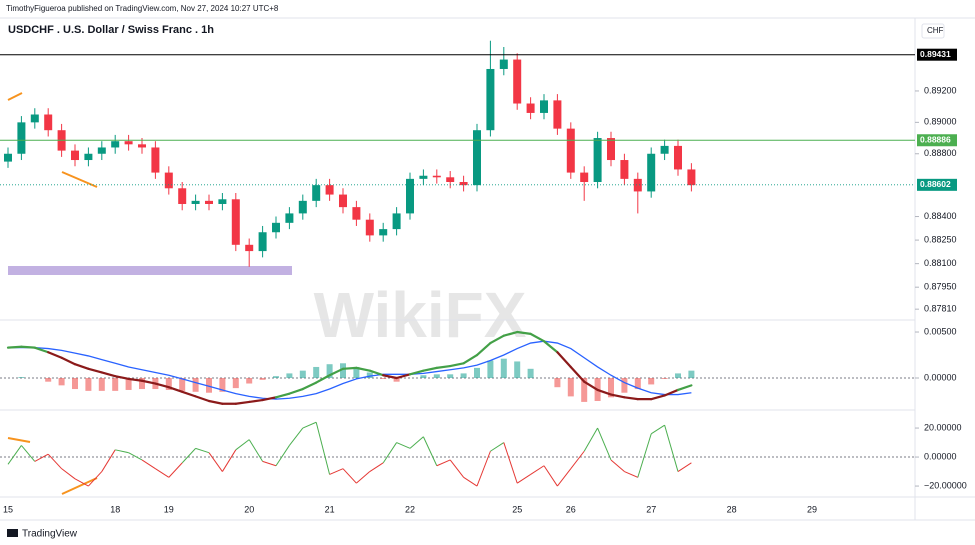 The height and width of the screenshot is (545, 975). What do you see at coordinates (12, 533) in the screenshot?
I see `logo-icon` at bounding box center [12, 533].